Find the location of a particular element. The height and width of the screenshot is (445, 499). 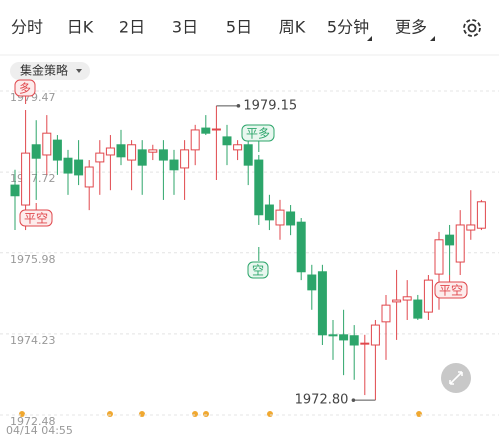

tab: 分时 is located at coordinates (27, 27).